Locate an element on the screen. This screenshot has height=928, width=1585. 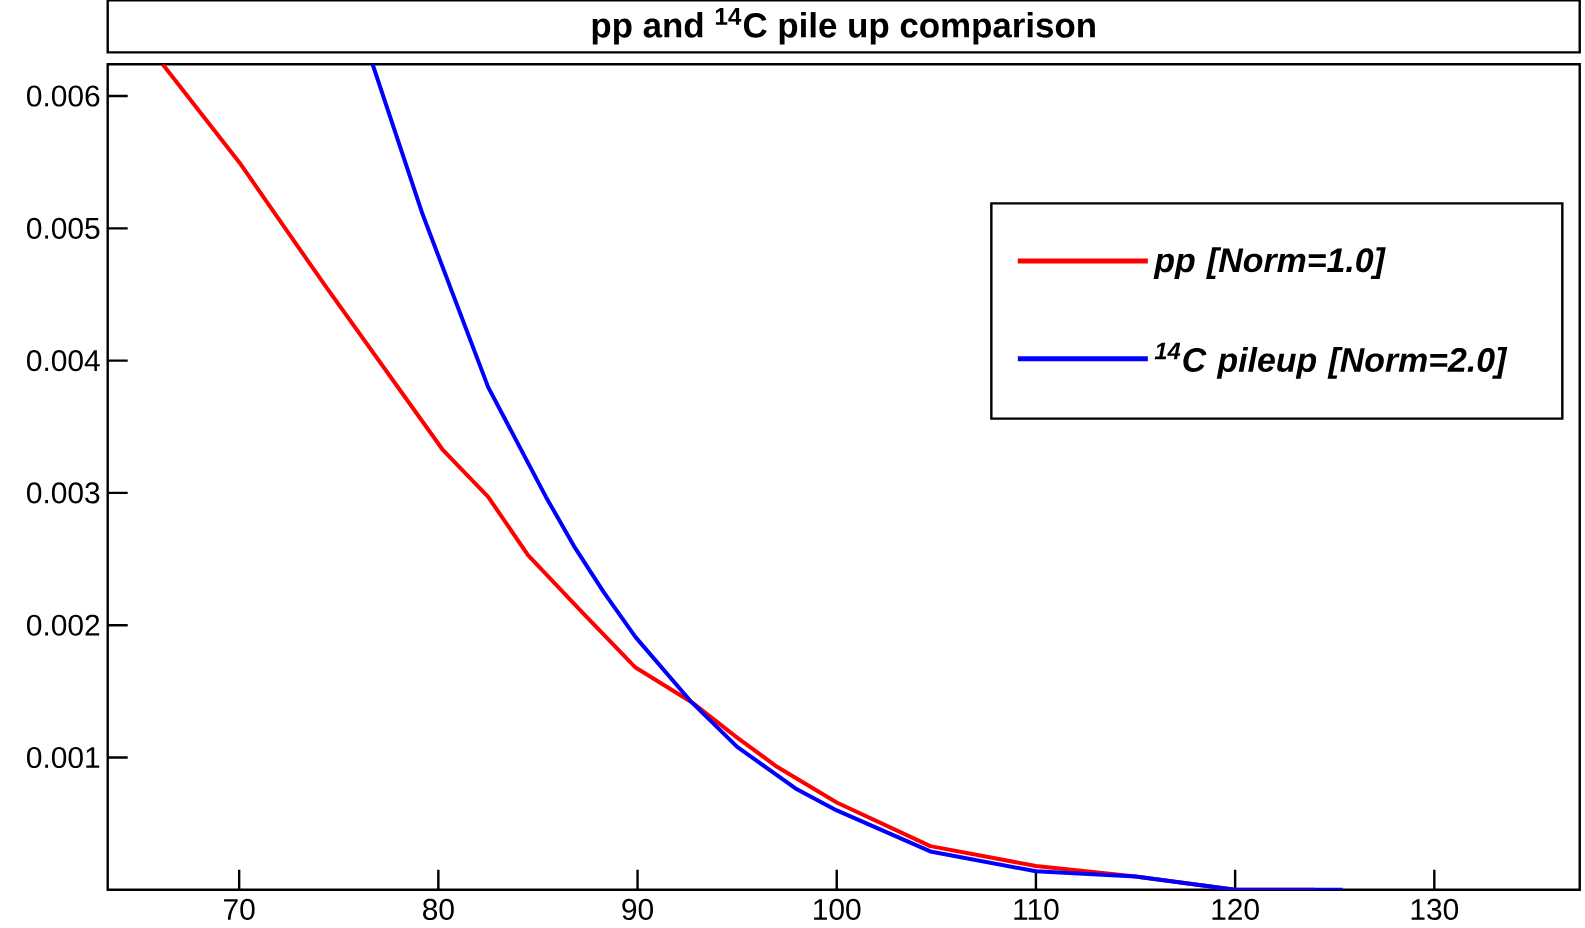
x-tick-label: 110 is located at coordinates (1036, 909).